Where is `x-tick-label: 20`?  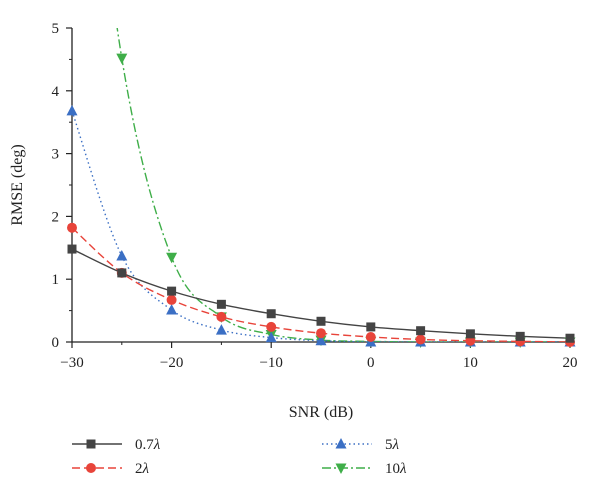
x-tick-label: 20 is located at coordinates (570, 363).